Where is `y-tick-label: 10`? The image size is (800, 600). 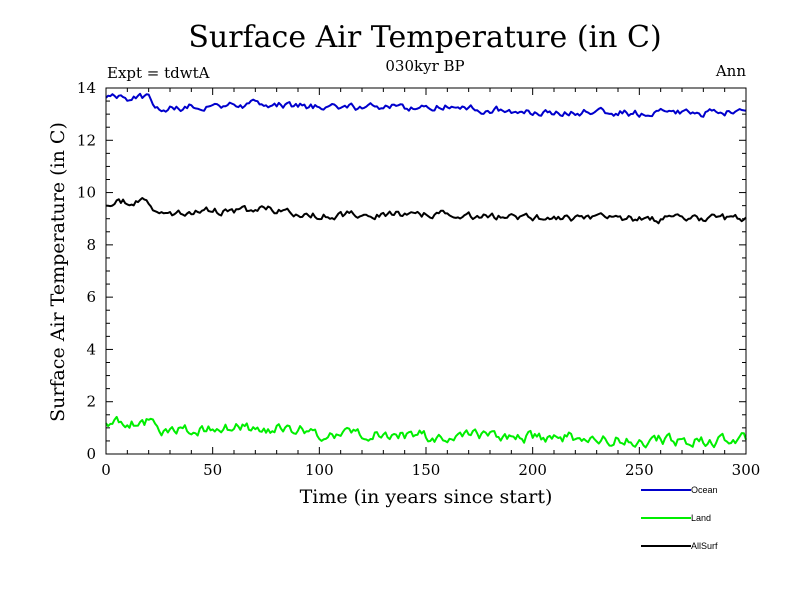
y-tick-label: 10 is located at coordinates (86, 193).